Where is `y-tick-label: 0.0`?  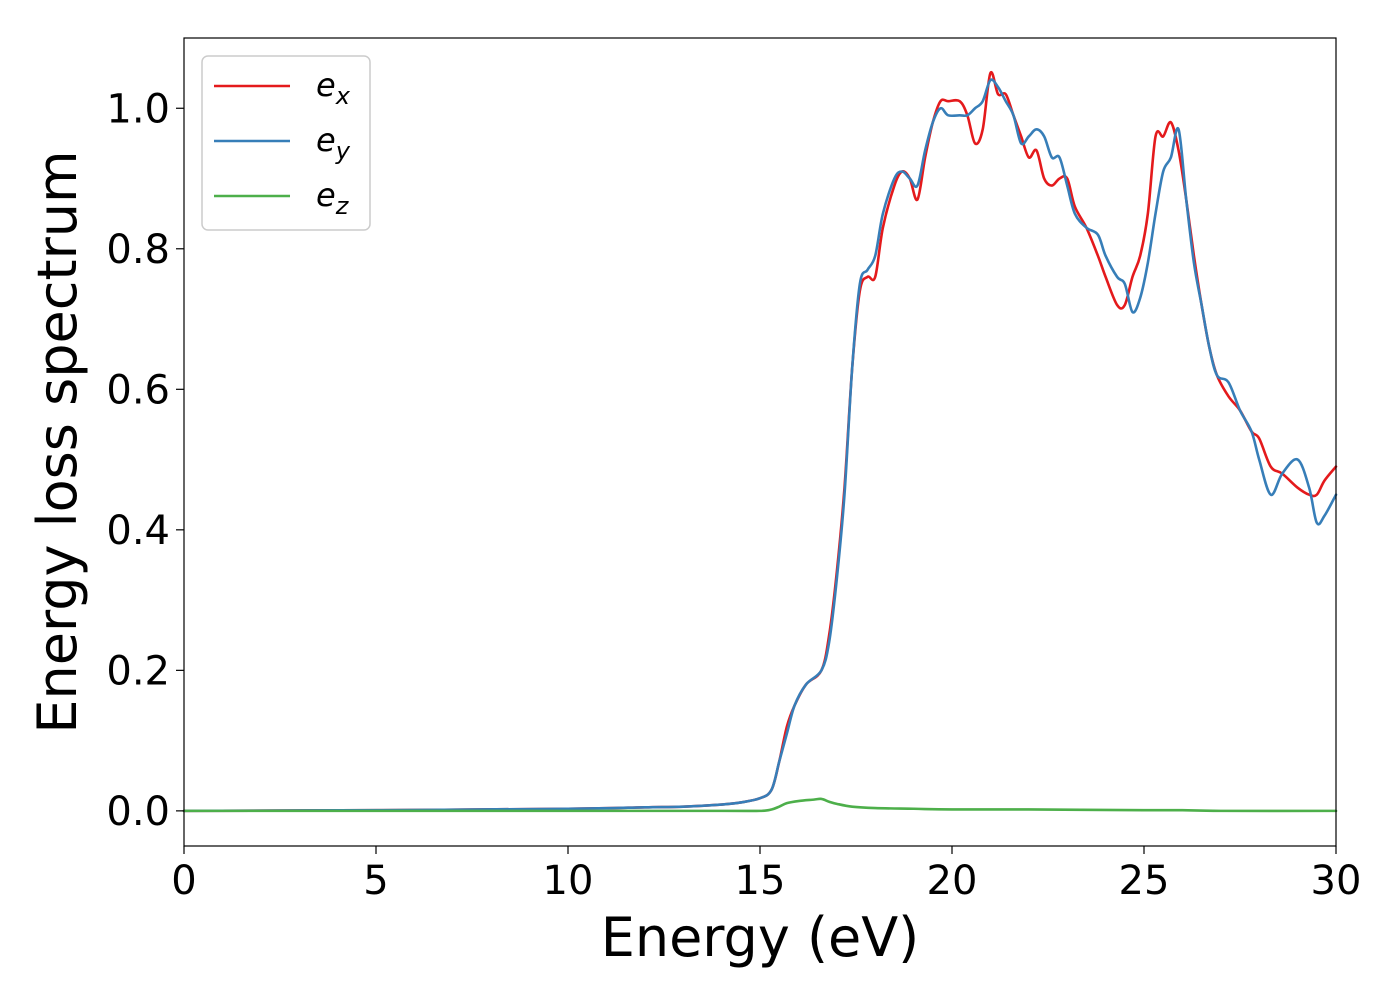 y-tick-label: 0.0 is located at coordinates (138, 812).